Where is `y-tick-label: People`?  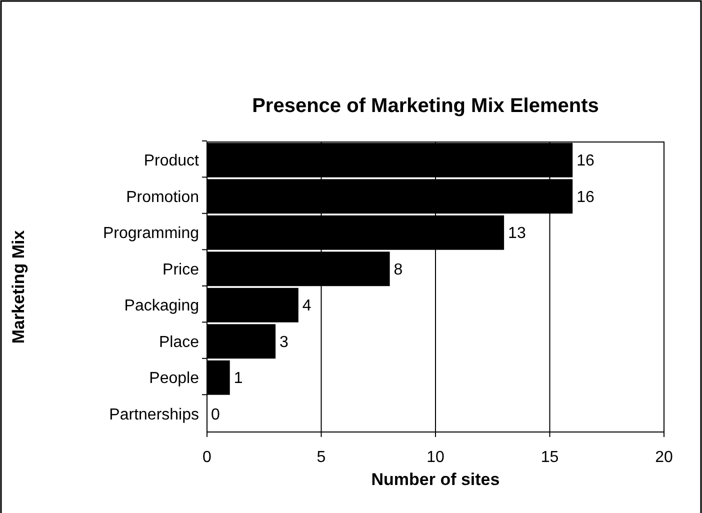
y-tick-label: People is located at coordinates (174, 379).